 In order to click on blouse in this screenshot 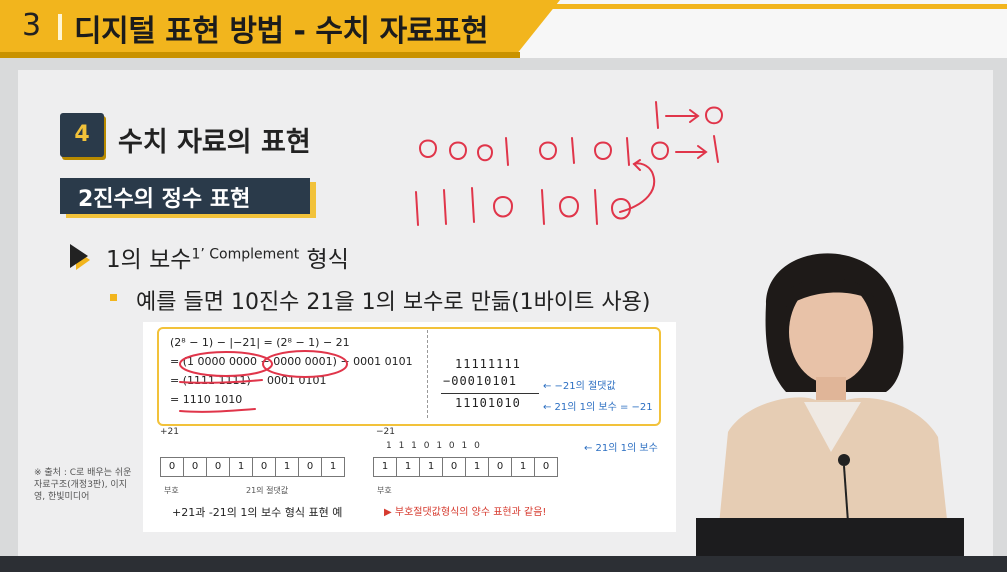, I will do `click(833, 476)`.